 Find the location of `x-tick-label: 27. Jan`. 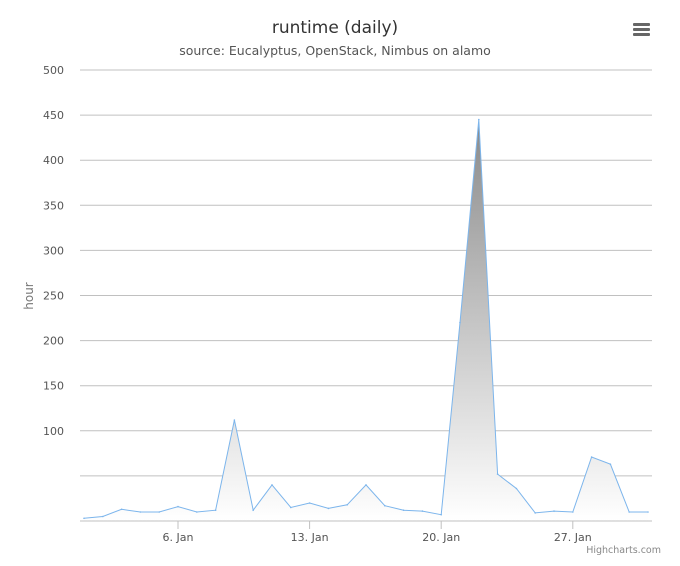

x-tick-label: 27. Jan is located at coordinates (573, 537).